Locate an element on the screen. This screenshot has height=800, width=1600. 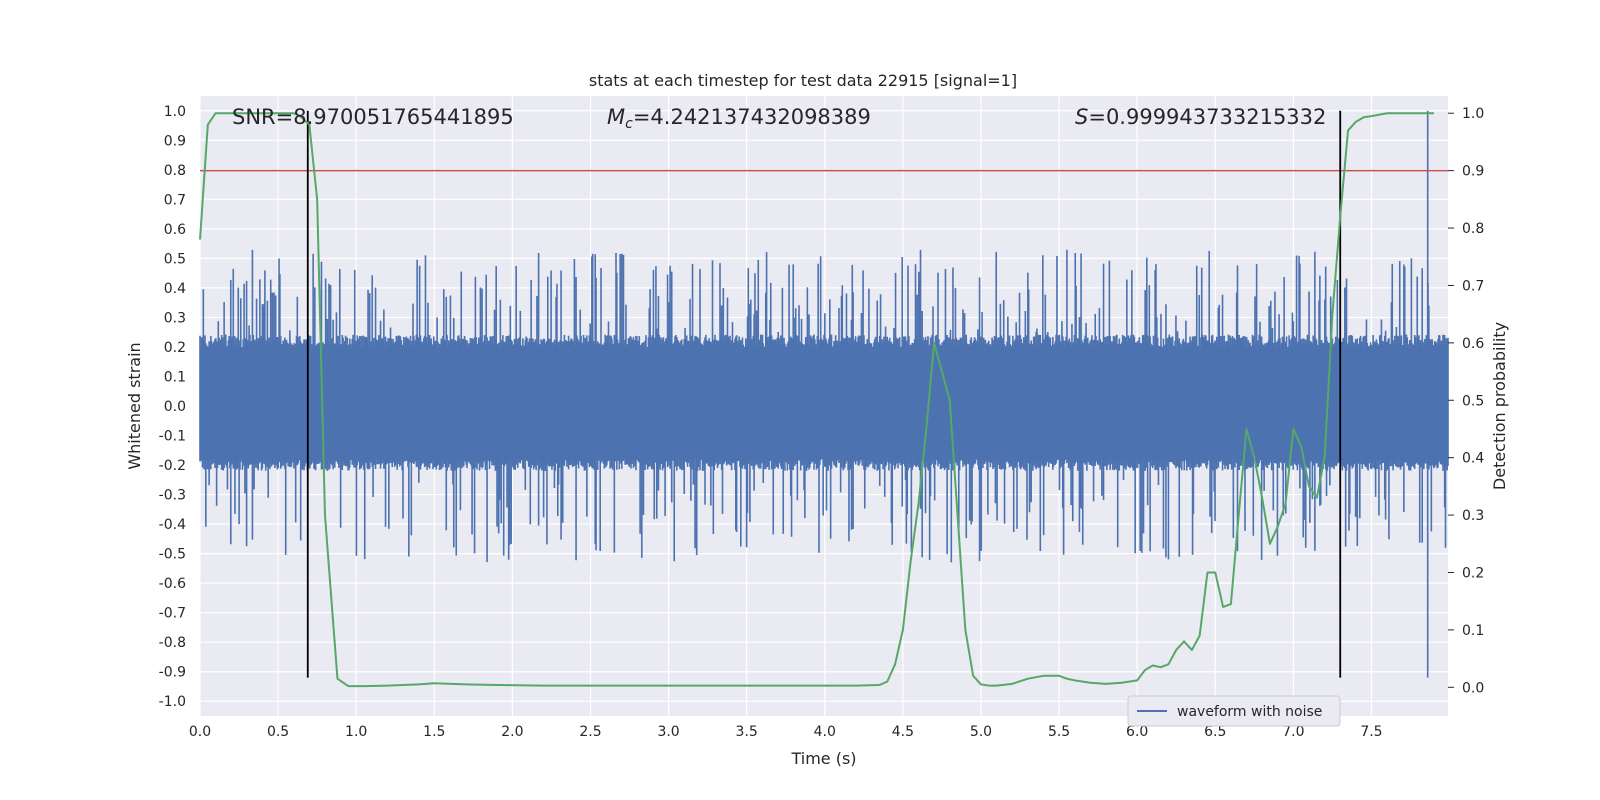
x-tick-label: 6.5 is located at coordinates (1215, 732).